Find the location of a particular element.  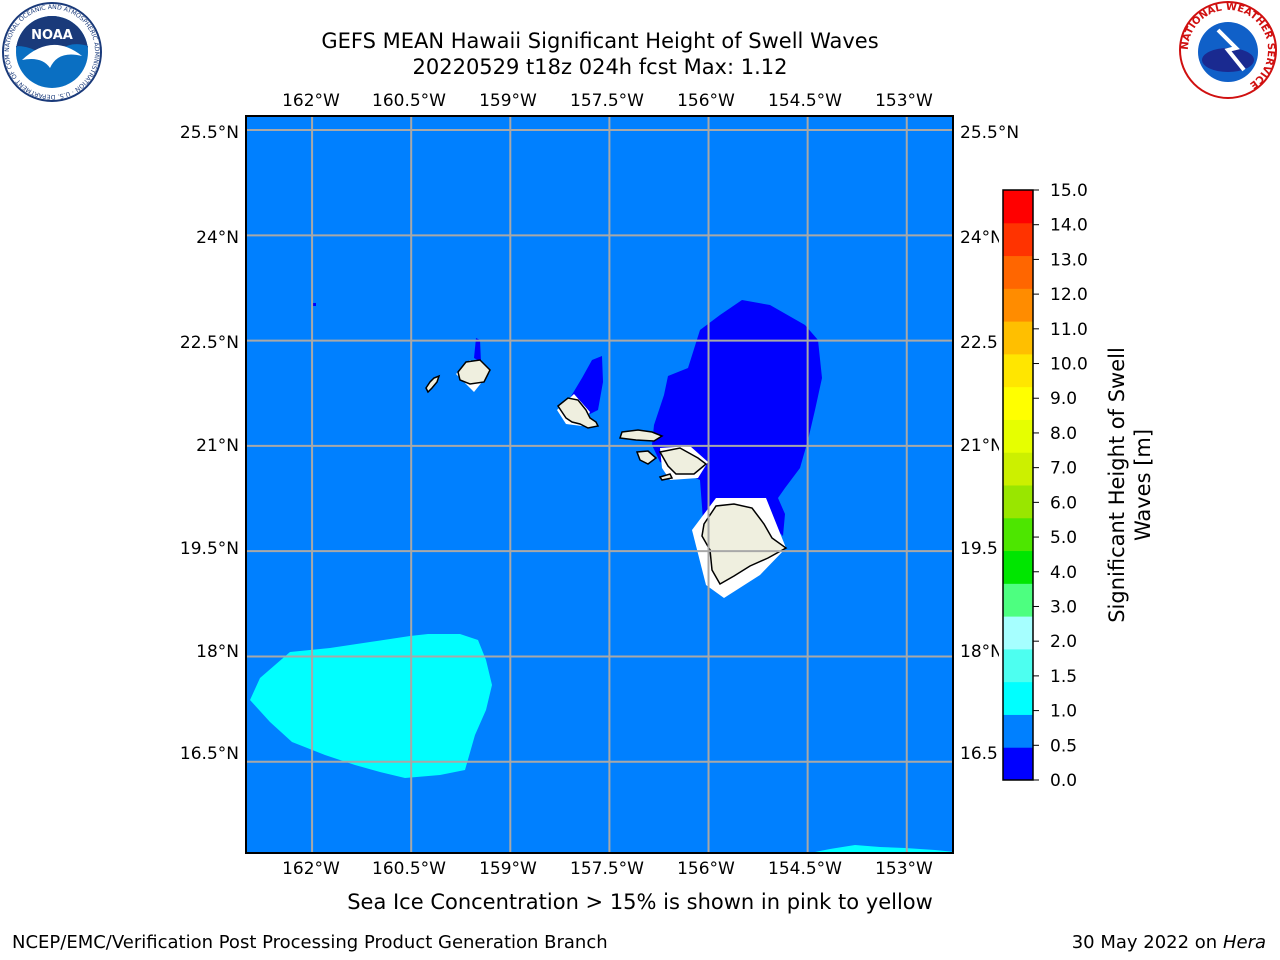

island-kahoolawe is located at coordinates (666, 477).